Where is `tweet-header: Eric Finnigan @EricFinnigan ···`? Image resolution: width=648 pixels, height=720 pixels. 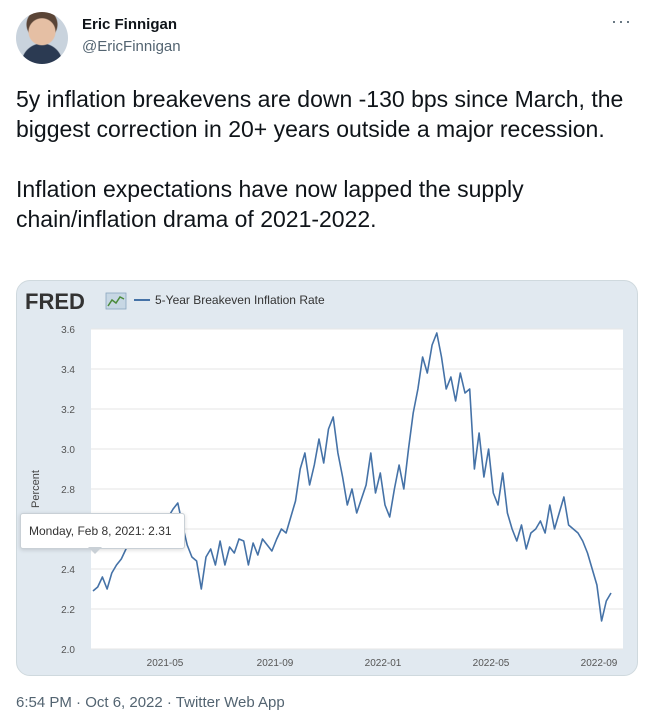 tweet-header: Eric Finnigan @EricFinnigan ··· is located at coordinates (324, 38).